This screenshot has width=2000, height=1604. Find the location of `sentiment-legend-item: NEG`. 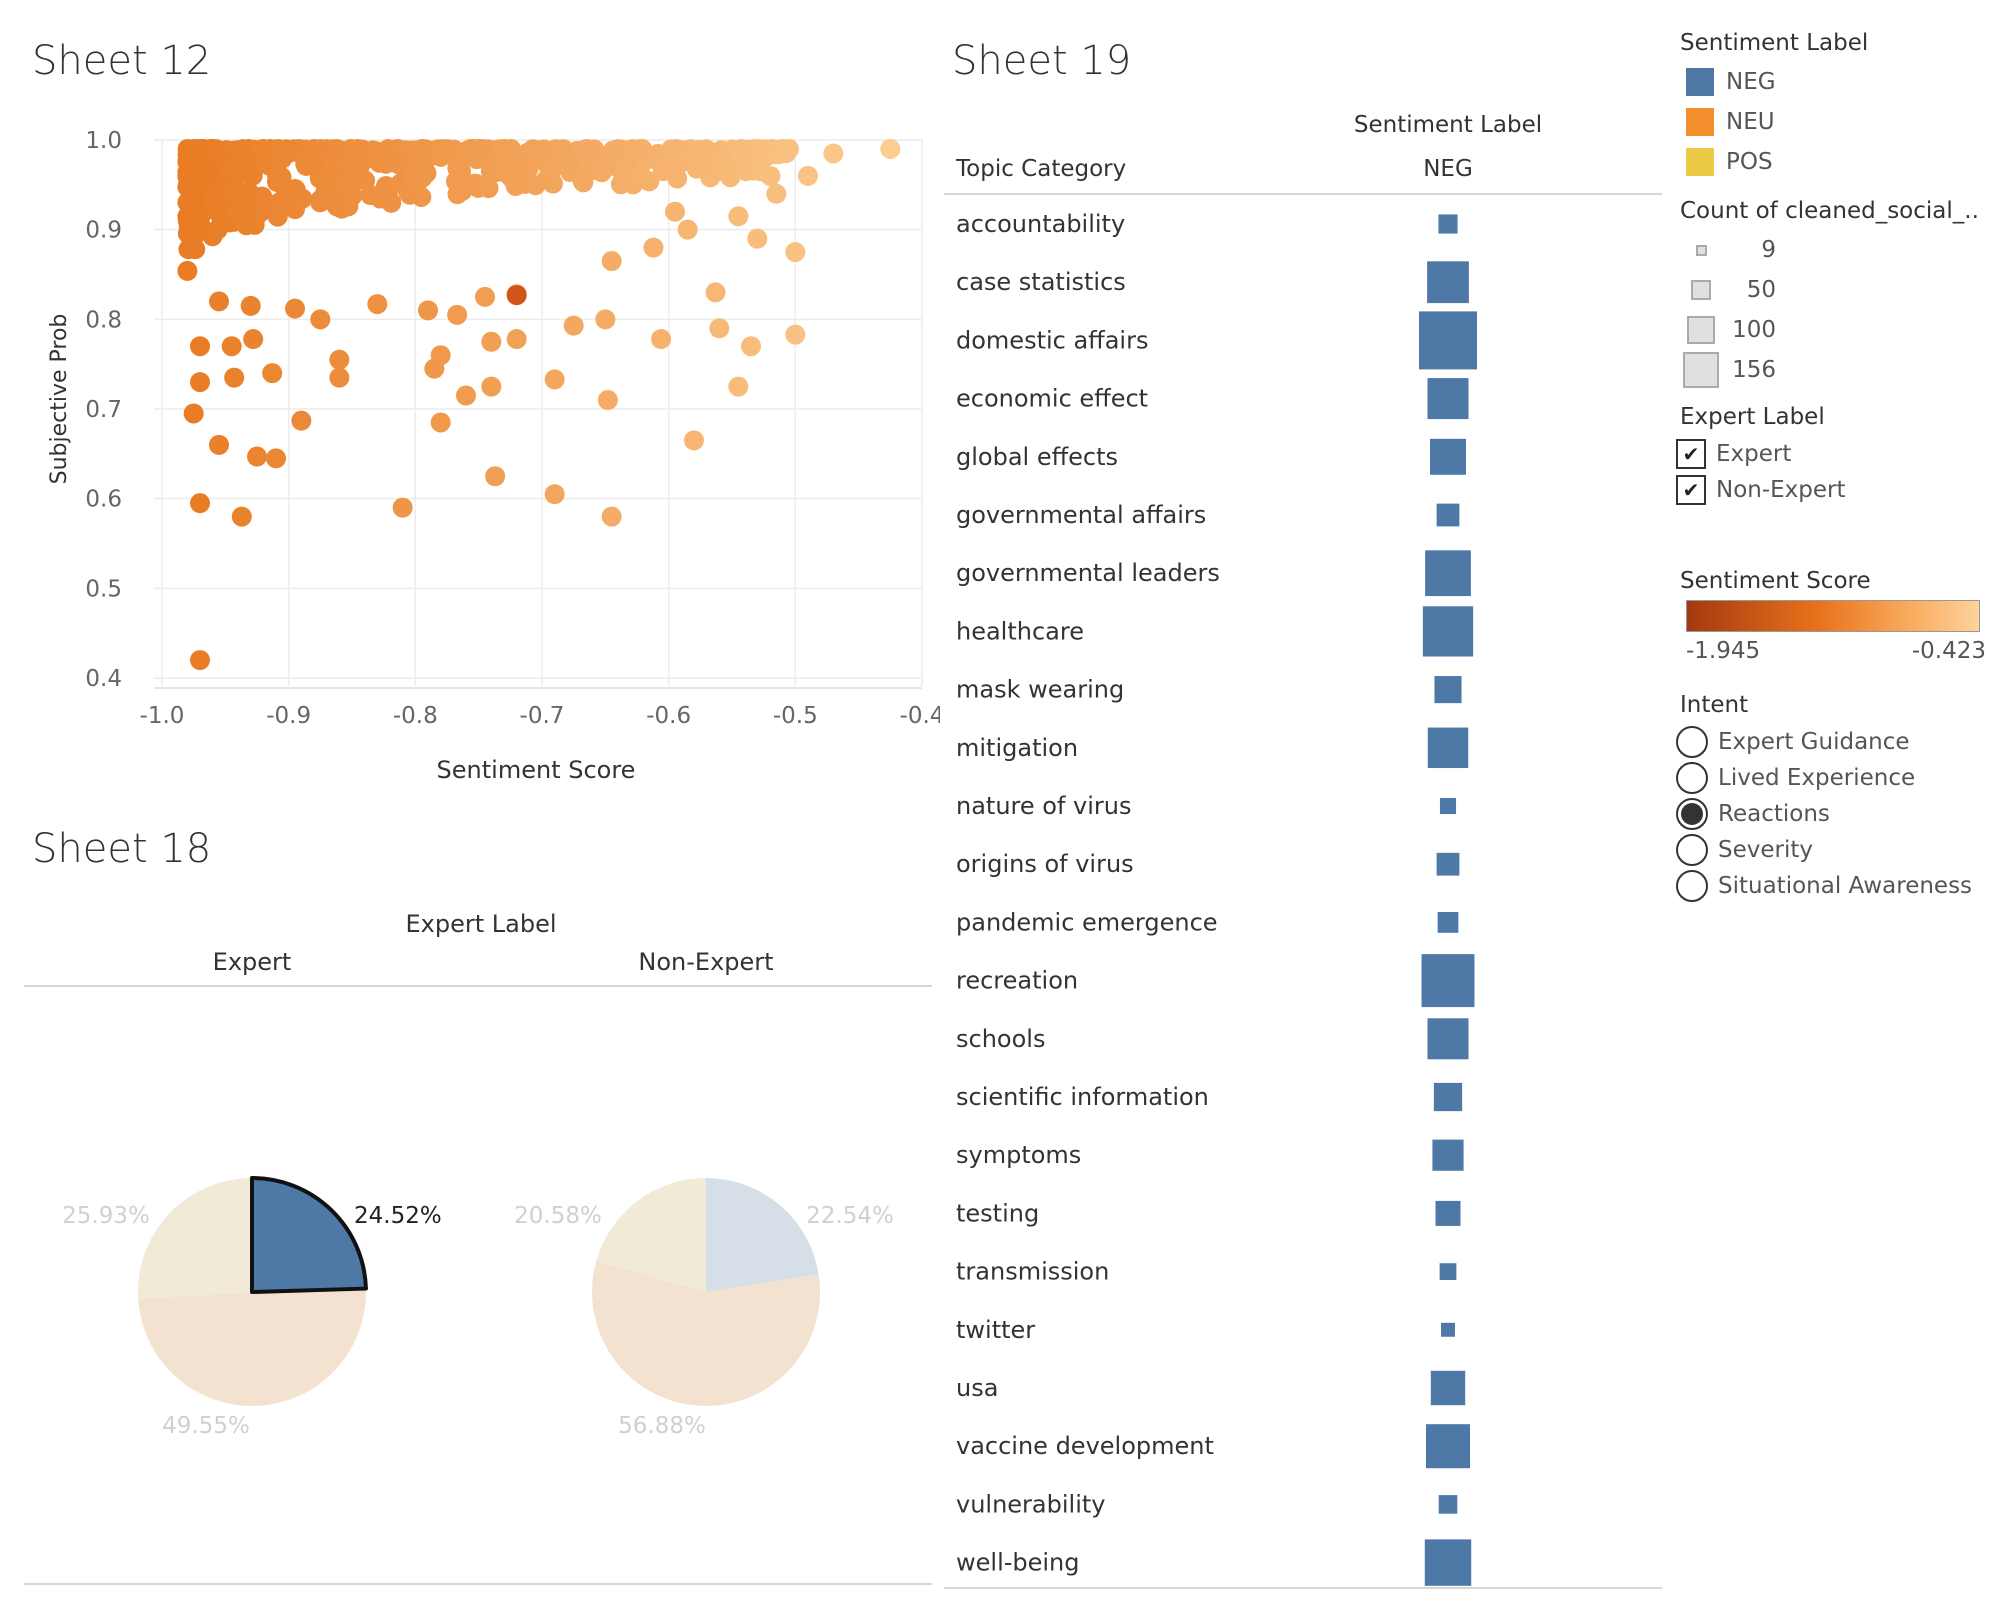

sentiment-legend-item: NEG is located at coordinates (1836, 82).